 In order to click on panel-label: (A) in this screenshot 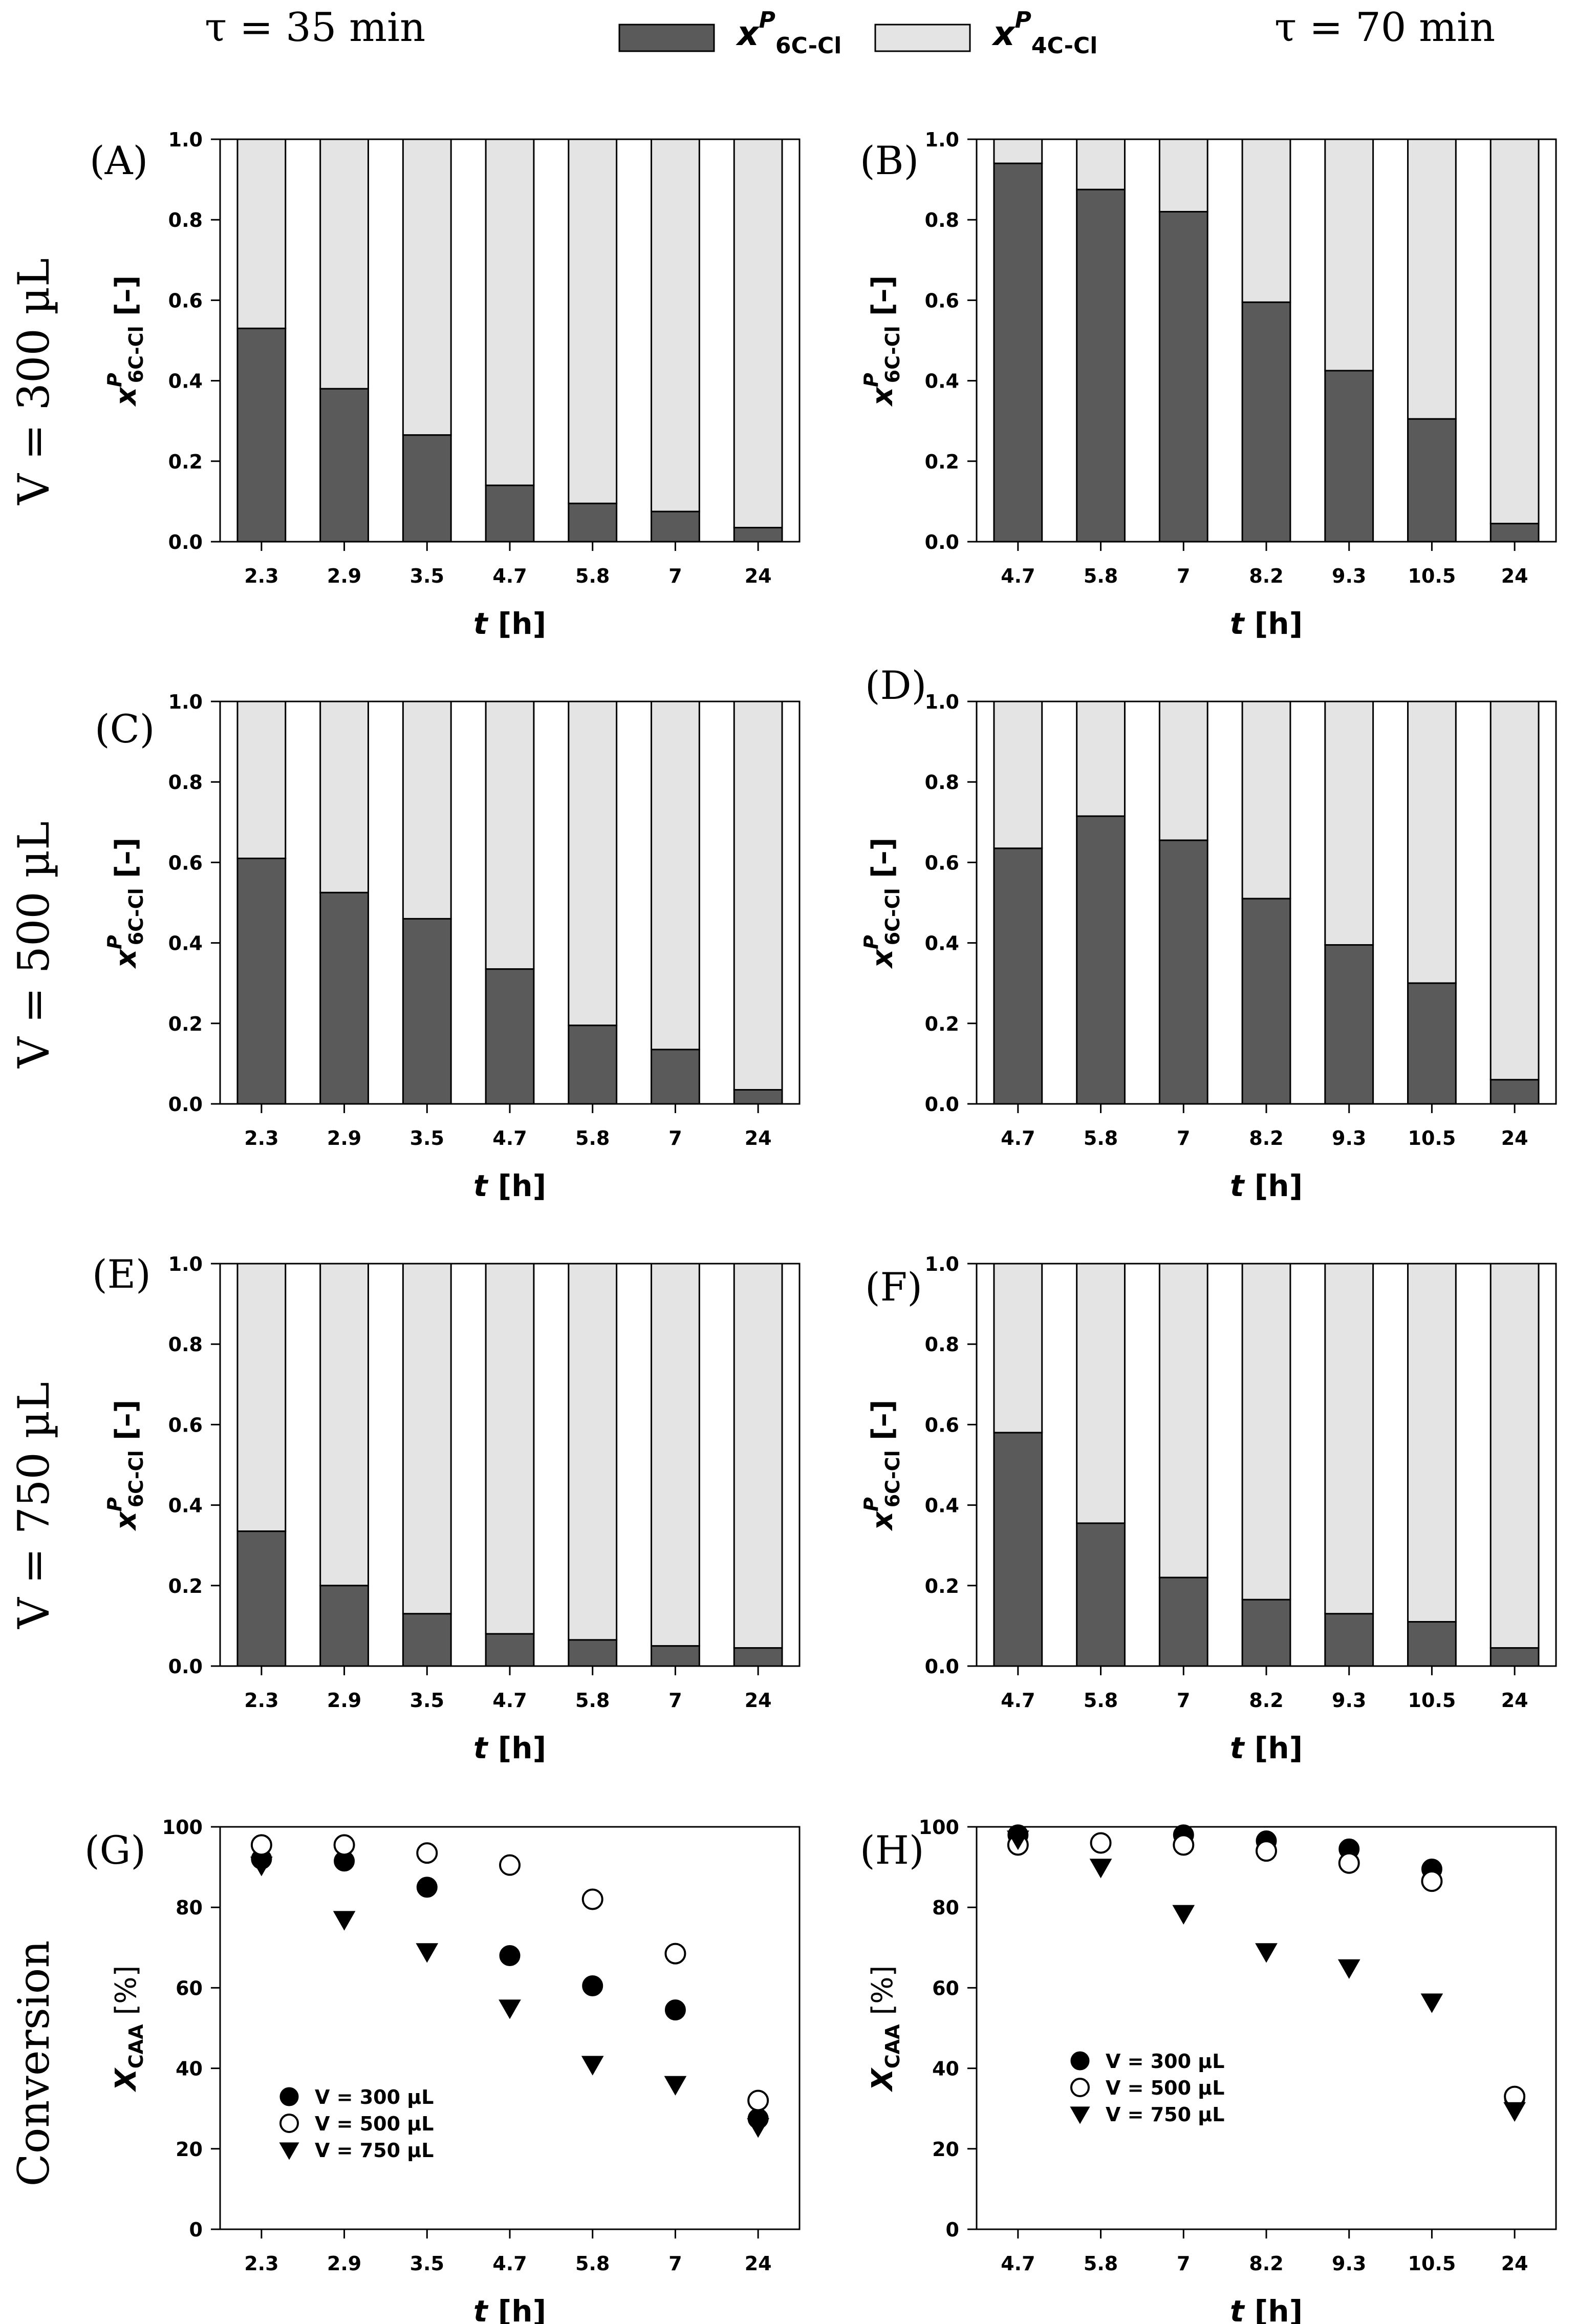, I will do `click(119, 160)`.